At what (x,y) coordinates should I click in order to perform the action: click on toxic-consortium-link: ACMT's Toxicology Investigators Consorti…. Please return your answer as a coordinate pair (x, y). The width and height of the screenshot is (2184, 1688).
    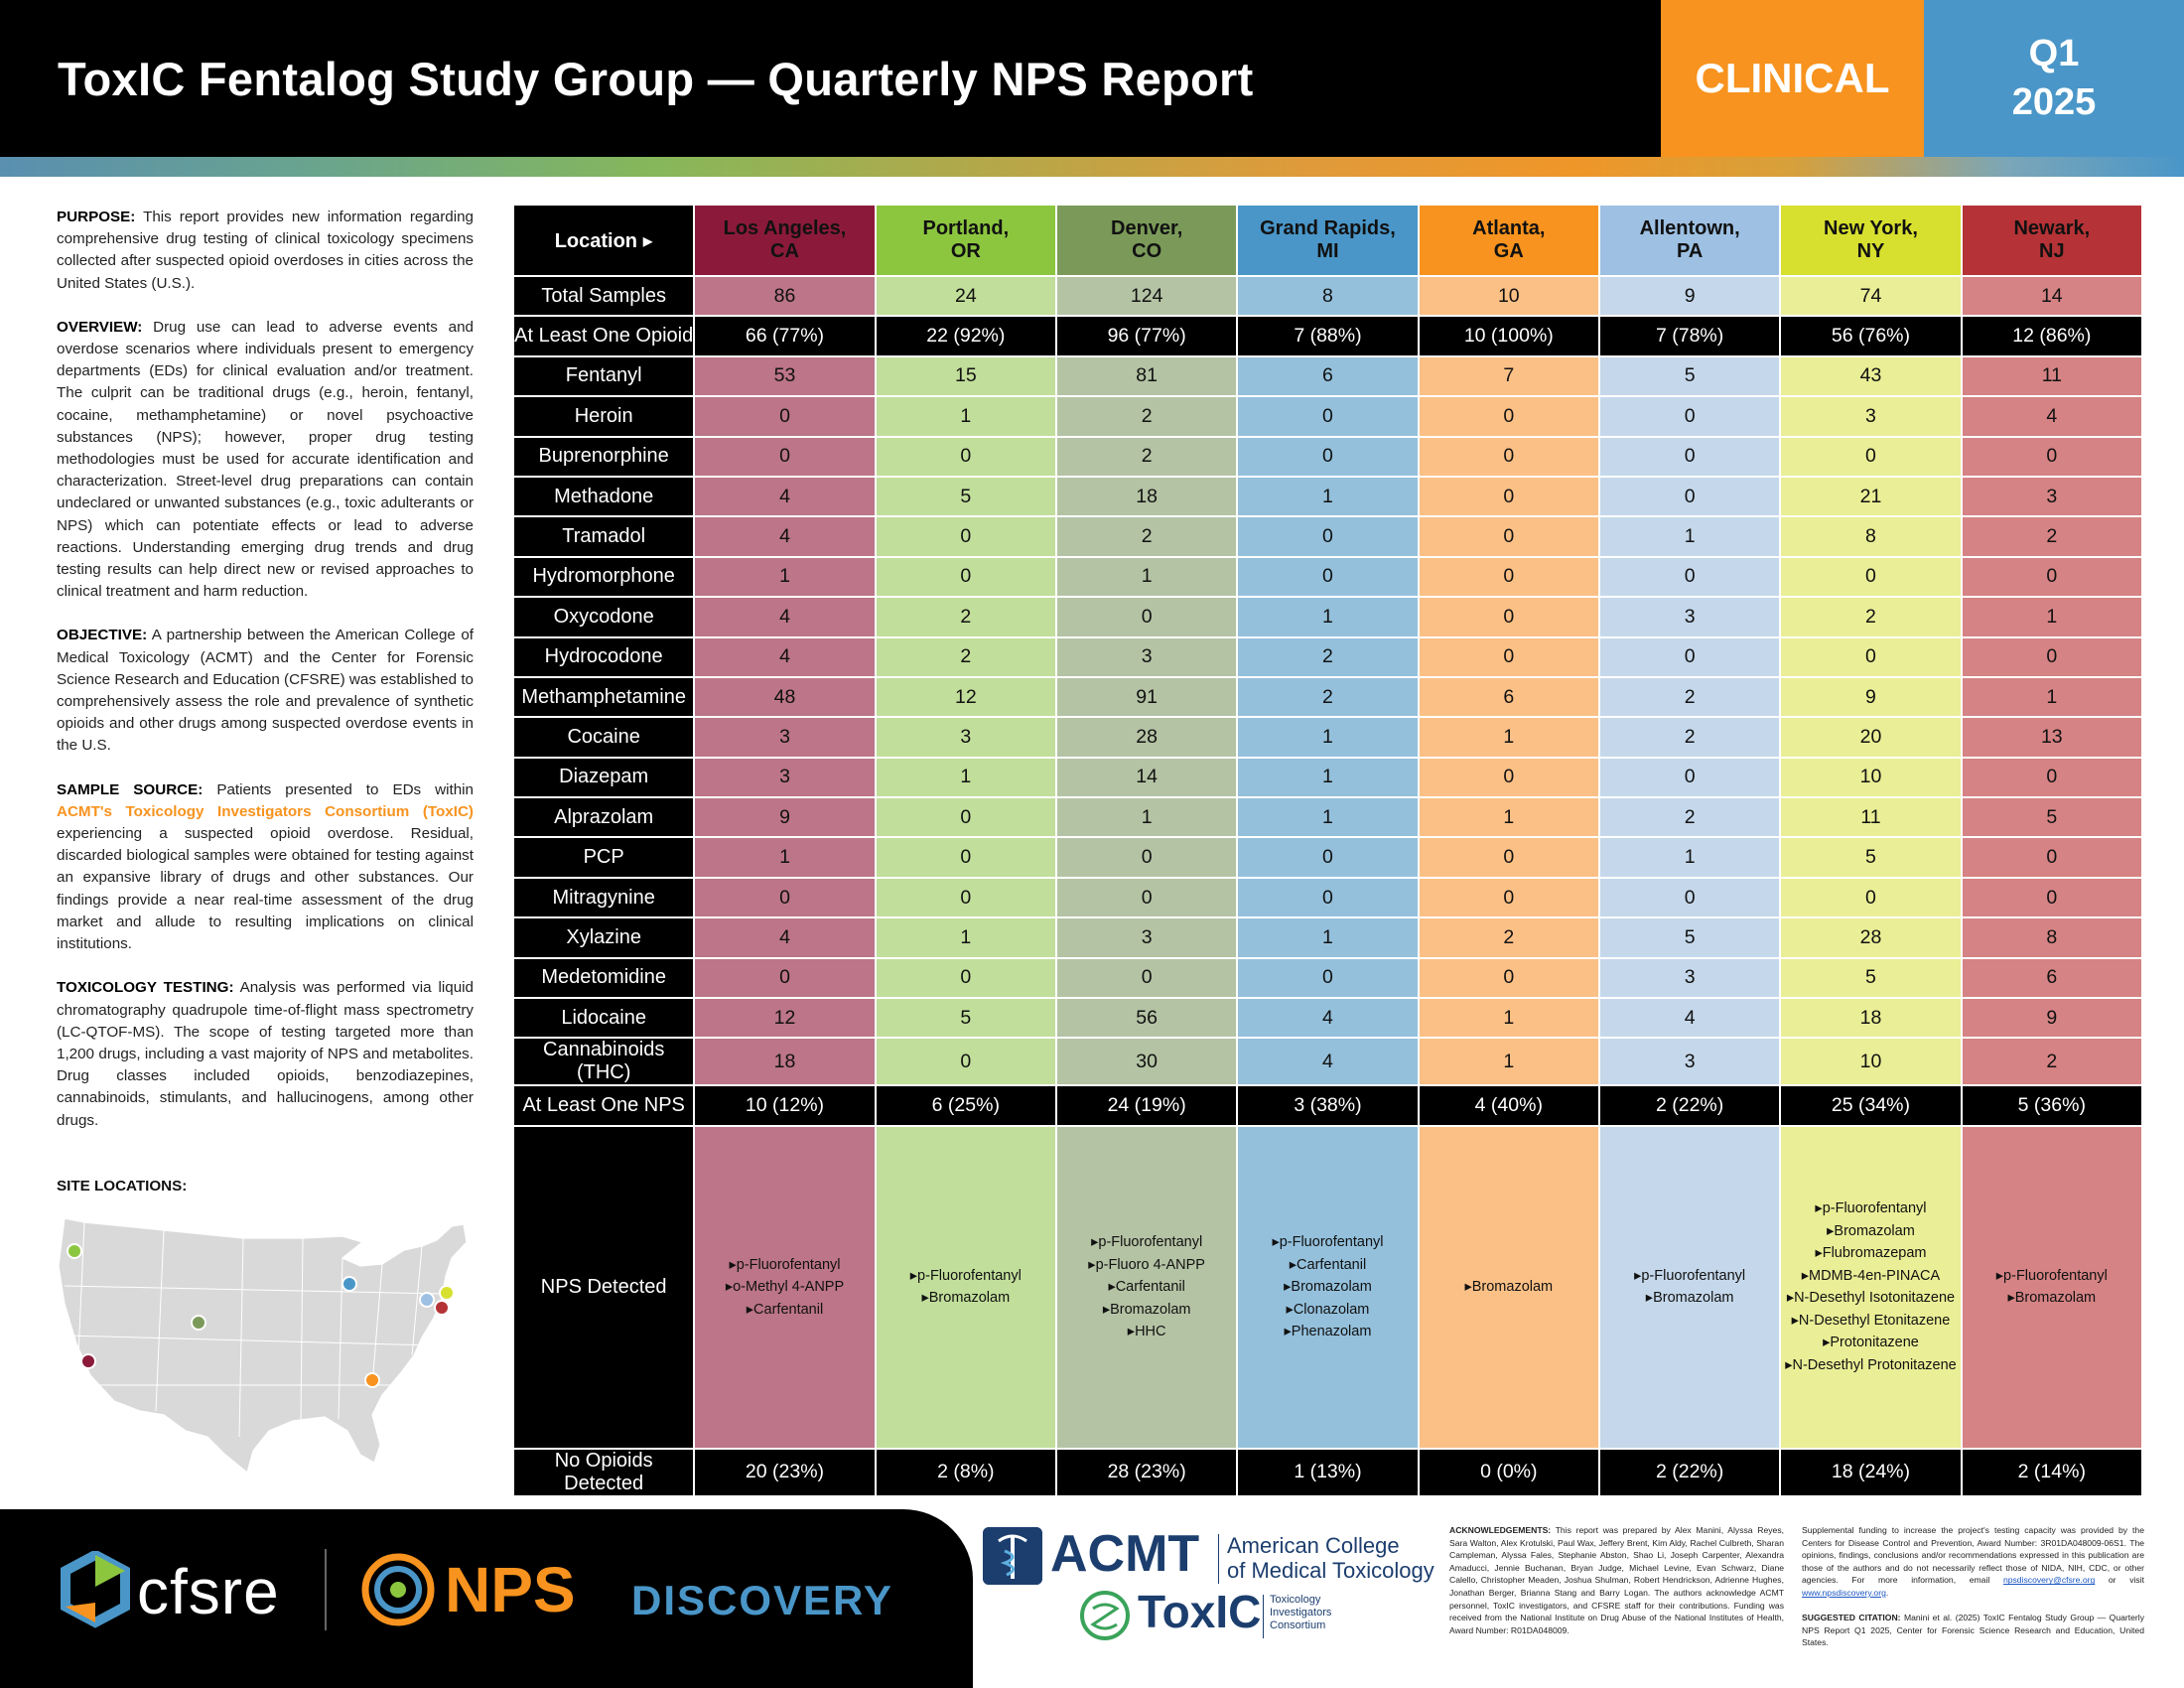
    Looking at the image, I should click on (265, 811).